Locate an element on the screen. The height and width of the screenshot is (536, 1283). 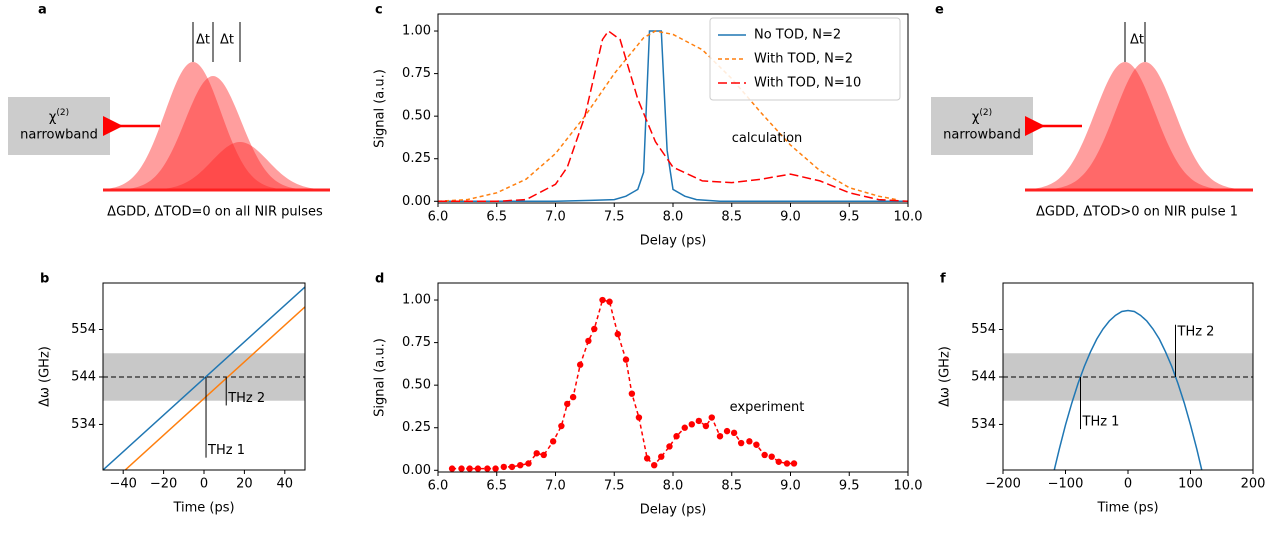
panel-letter: d is located at coordinates (379, 279).